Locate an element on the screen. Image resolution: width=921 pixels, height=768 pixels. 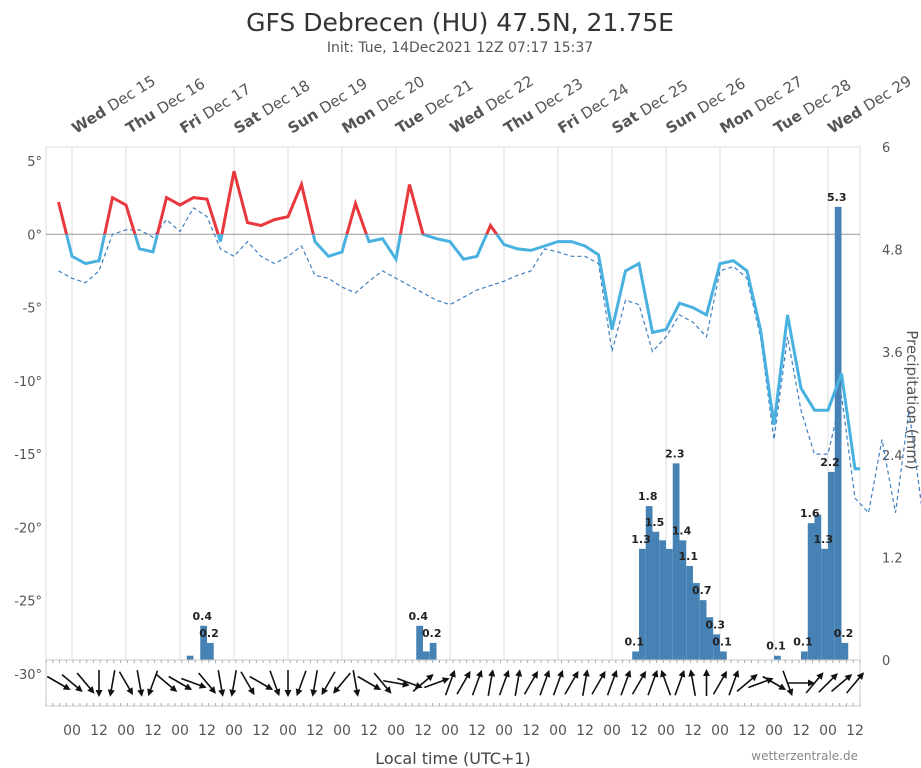
precip-label: 1.3 is located at coordinates (641, 539).